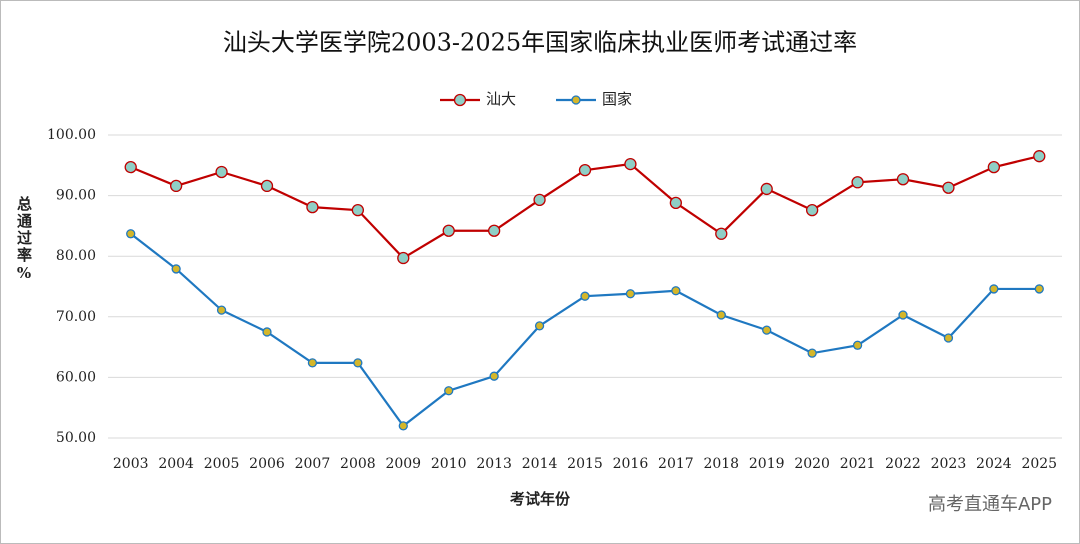 The height and width of the screenshot is (544, 1080). I want to click on watermark: 高考直通车APP, so click(990, 504).